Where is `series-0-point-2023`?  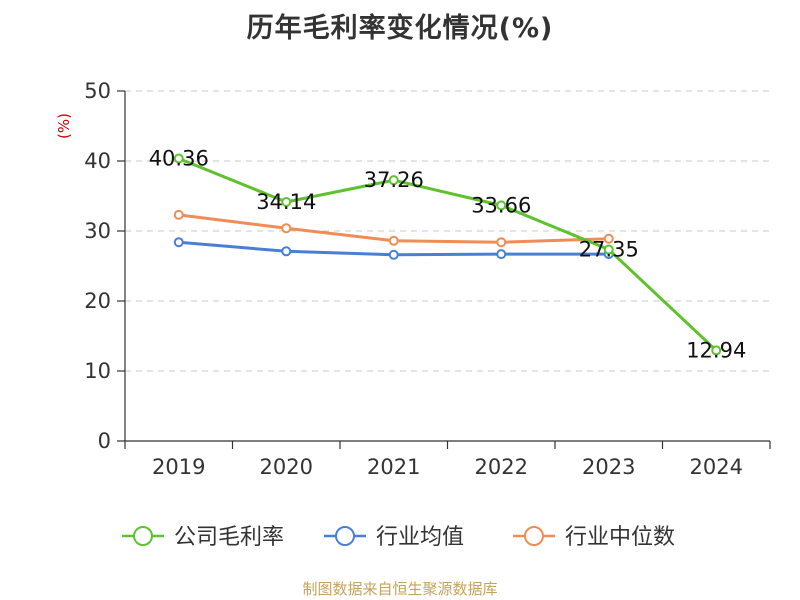 series-0-point-2023 is located at coordinates (608, 249).